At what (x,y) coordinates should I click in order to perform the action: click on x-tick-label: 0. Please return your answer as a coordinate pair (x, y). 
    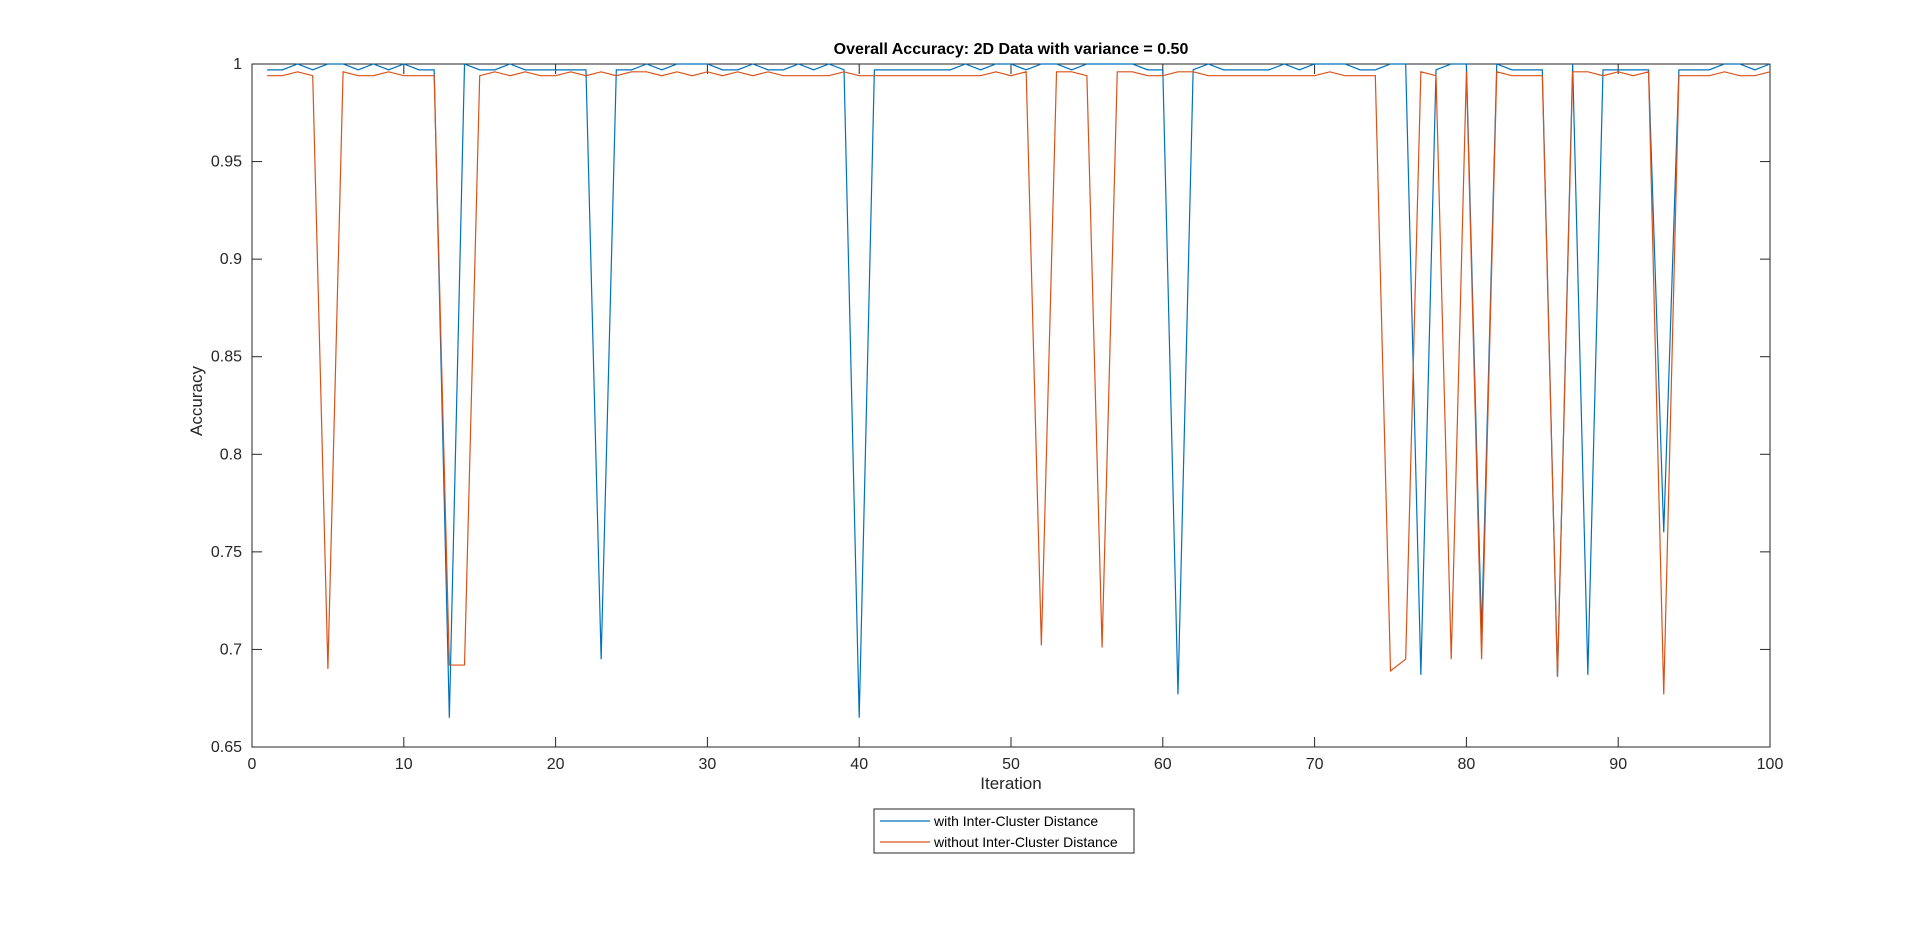
    Looking at the image, I should click on (252, 764).